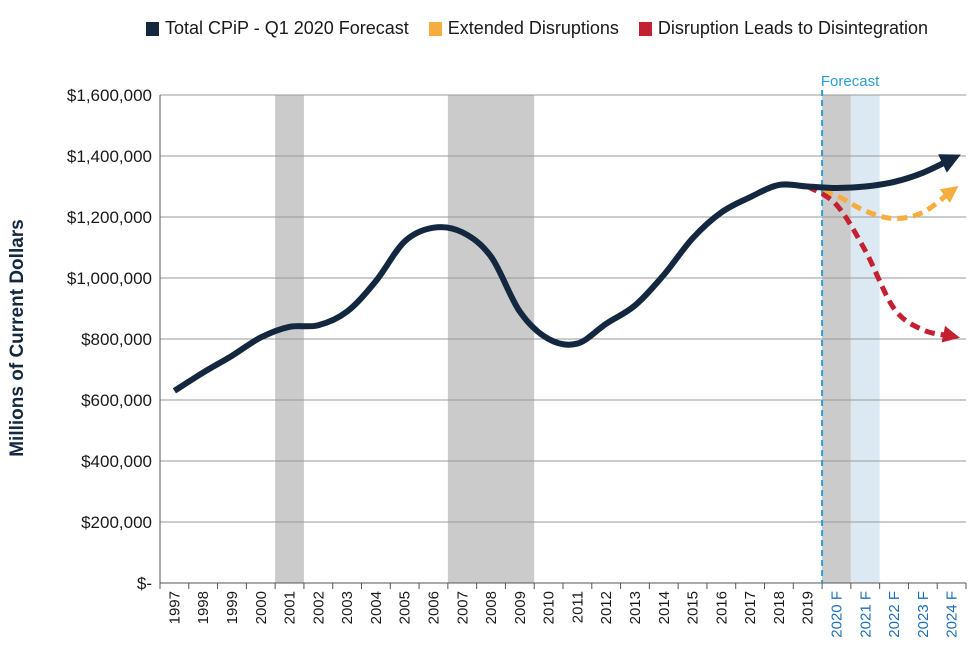 The height and width of the screenshot is (655, 979). Describe the element at coordinates (174, 607) in the screenshot. I see `x-tick-label-0: 1997` at that location.